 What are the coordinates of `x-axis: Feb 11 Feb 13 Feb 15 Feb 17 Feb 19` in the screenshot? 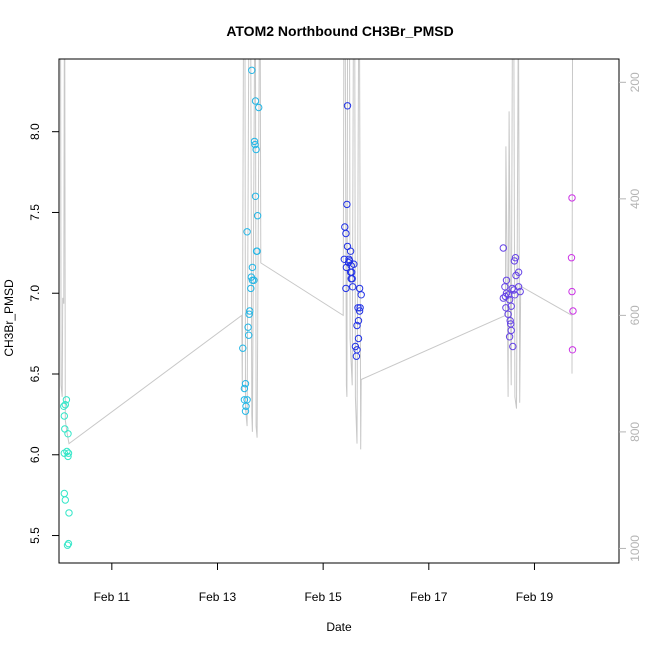 It's located at (324, 583).